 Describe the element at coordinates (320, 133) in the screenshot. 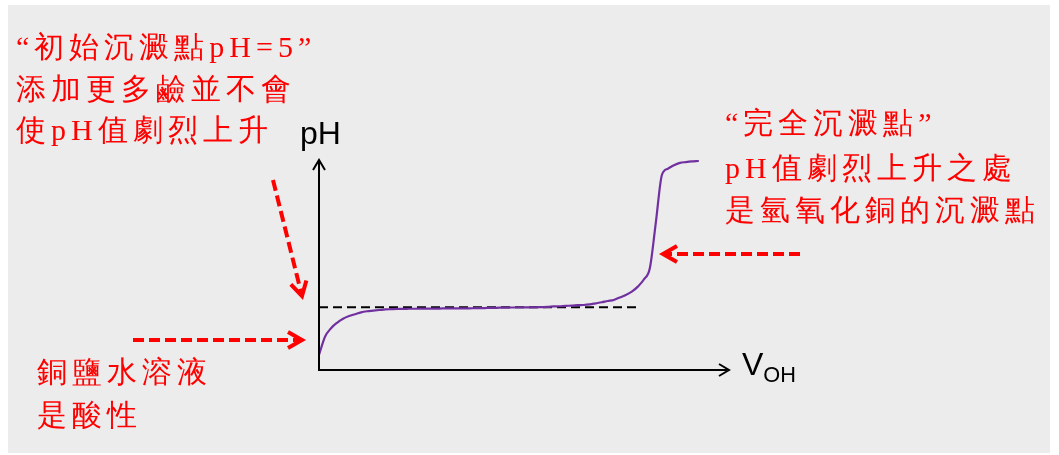

I see `y-axis-title: pH` at that location.